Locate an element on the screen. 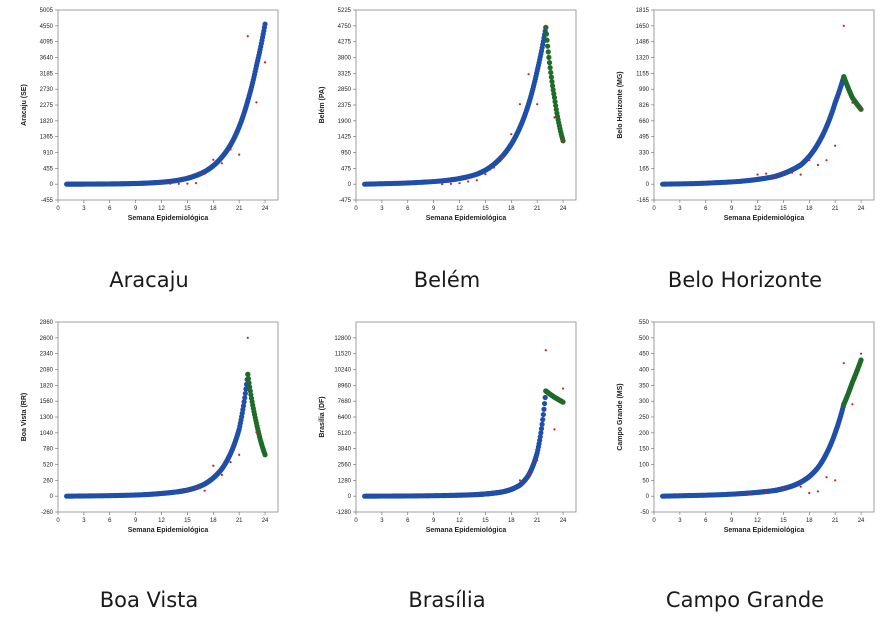 This screenshot has height=624, width=895. y-tick-label: 950 is located at coordinates (346, 154).